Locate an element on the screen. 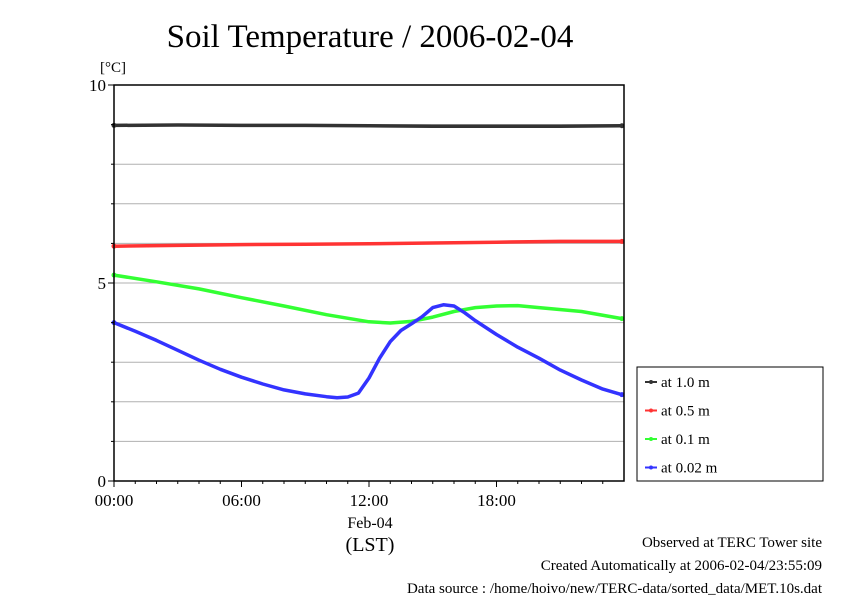 This screenshot has width=842, height=598. chart-title: Soil Temperature / 2006-02-04 is located at coordinates (370, 37).